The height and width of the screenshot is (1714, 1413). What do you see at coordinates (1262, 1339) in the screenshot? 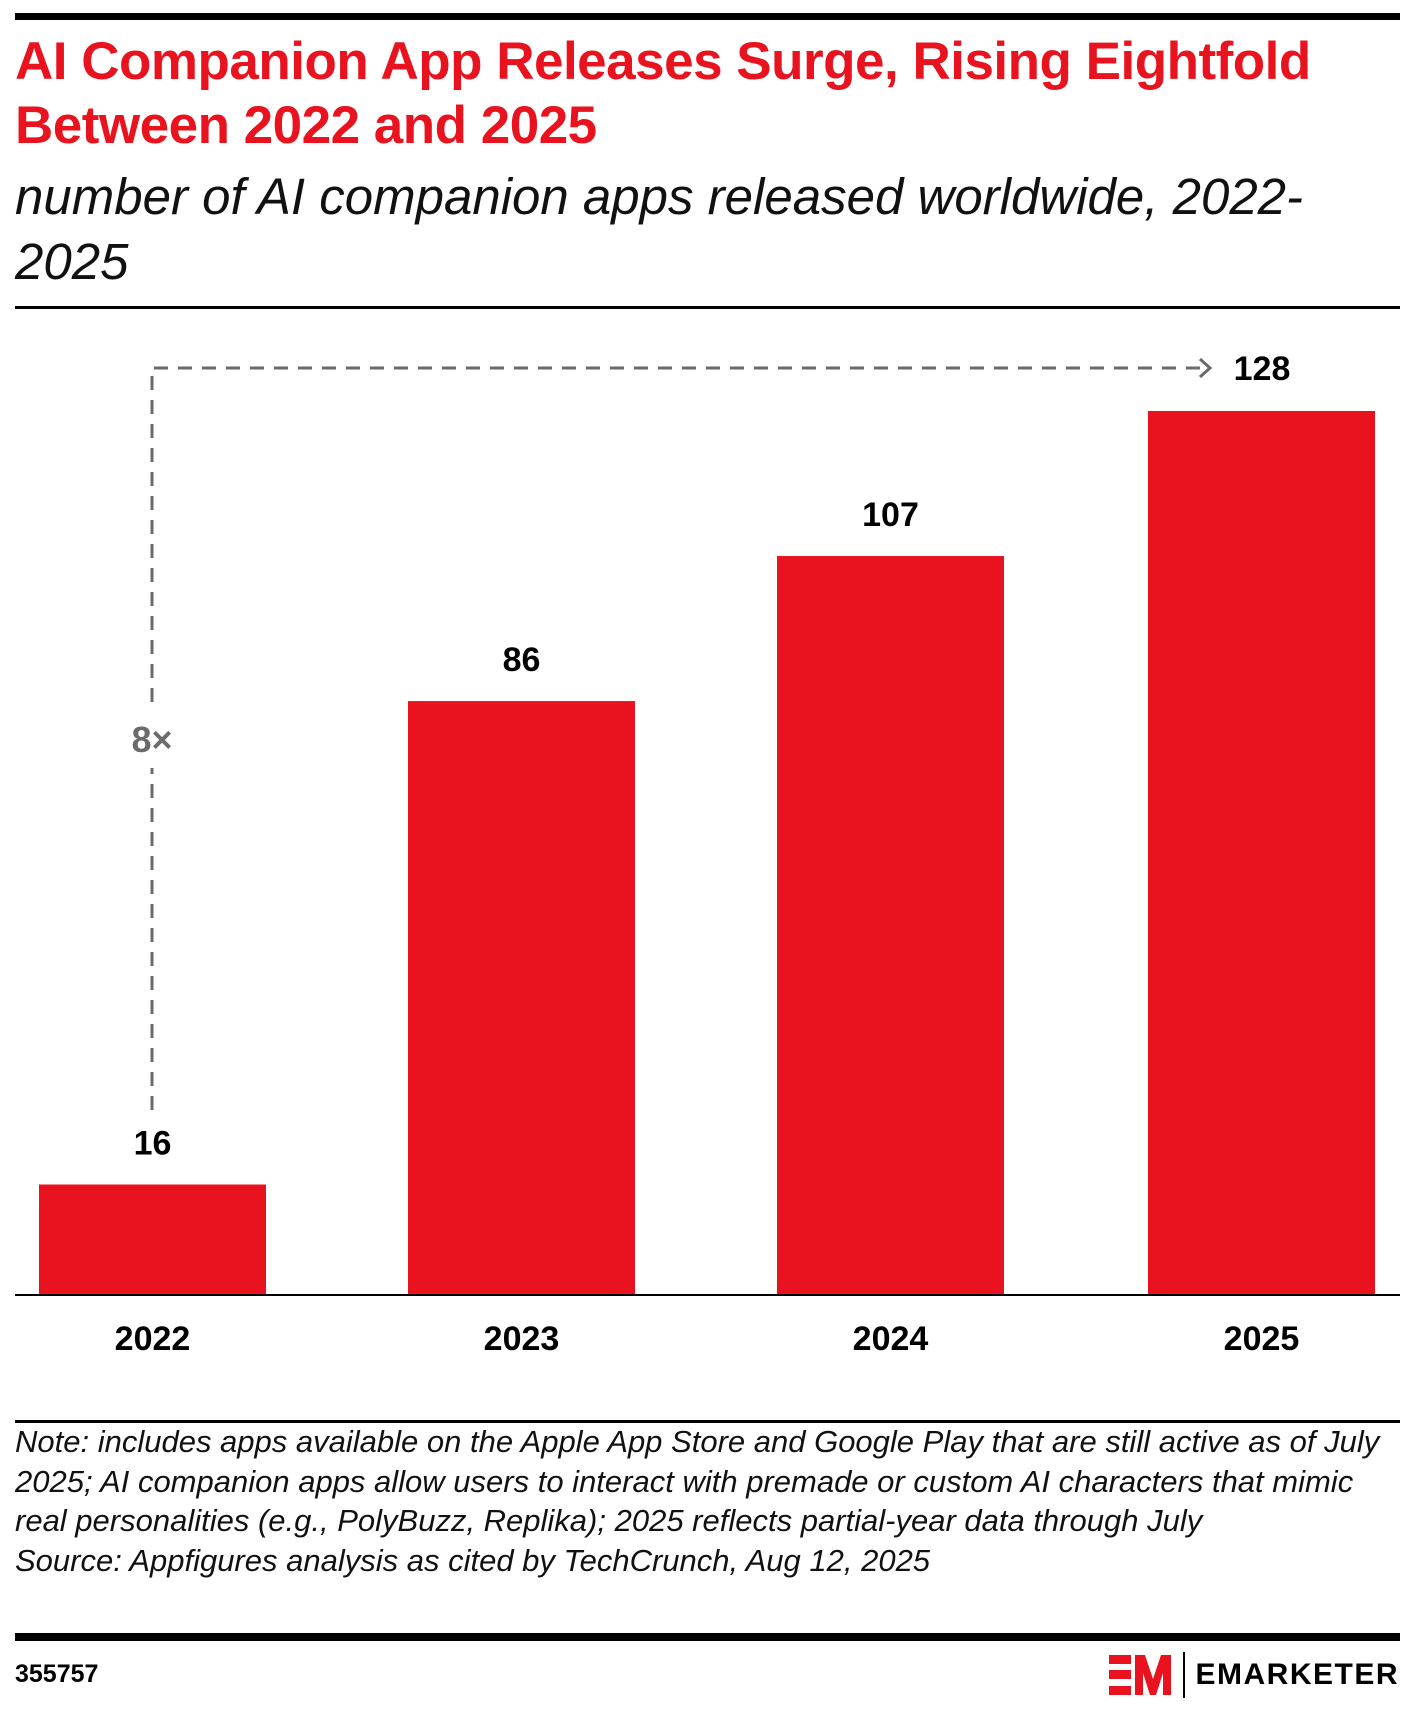
I see `x-tick-label: 2025` at bounding box center [1262, 1339].